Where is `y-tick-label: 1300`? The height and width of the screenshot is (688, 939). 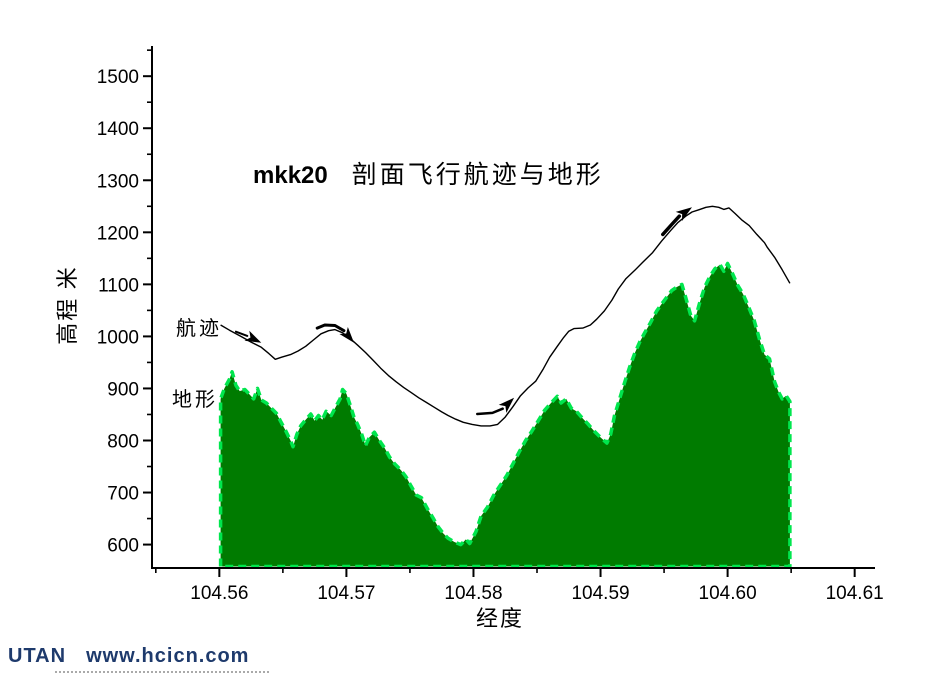
y-tick-label: 1300 is located at coordinates (118, 181).